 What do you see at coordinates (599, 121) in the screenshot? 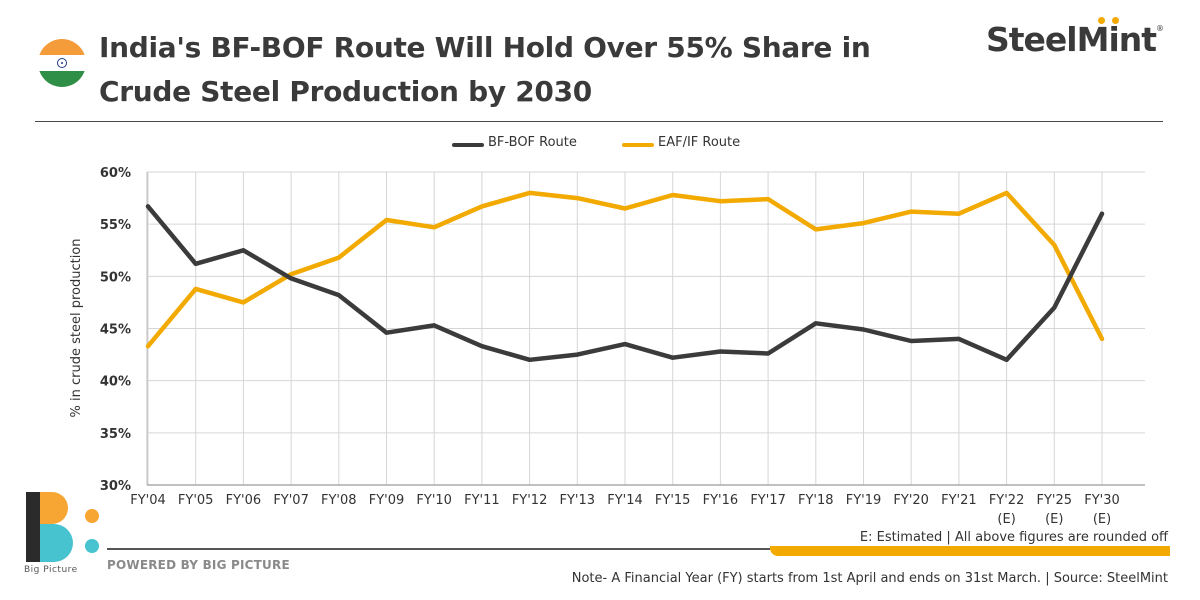
I see `header-divider` at bounding box center [599, 121].